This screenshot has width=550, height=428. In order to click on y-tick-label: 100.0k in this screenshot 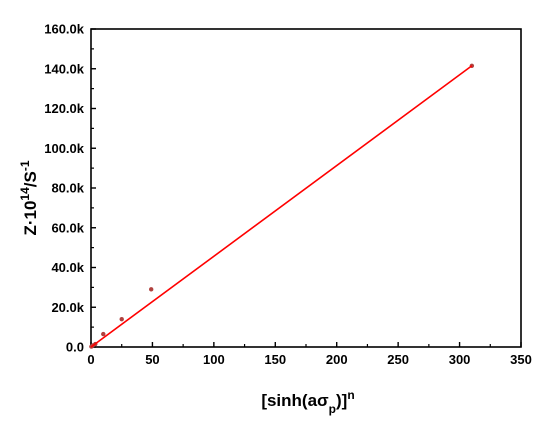, I will do `click(64, 148)`.